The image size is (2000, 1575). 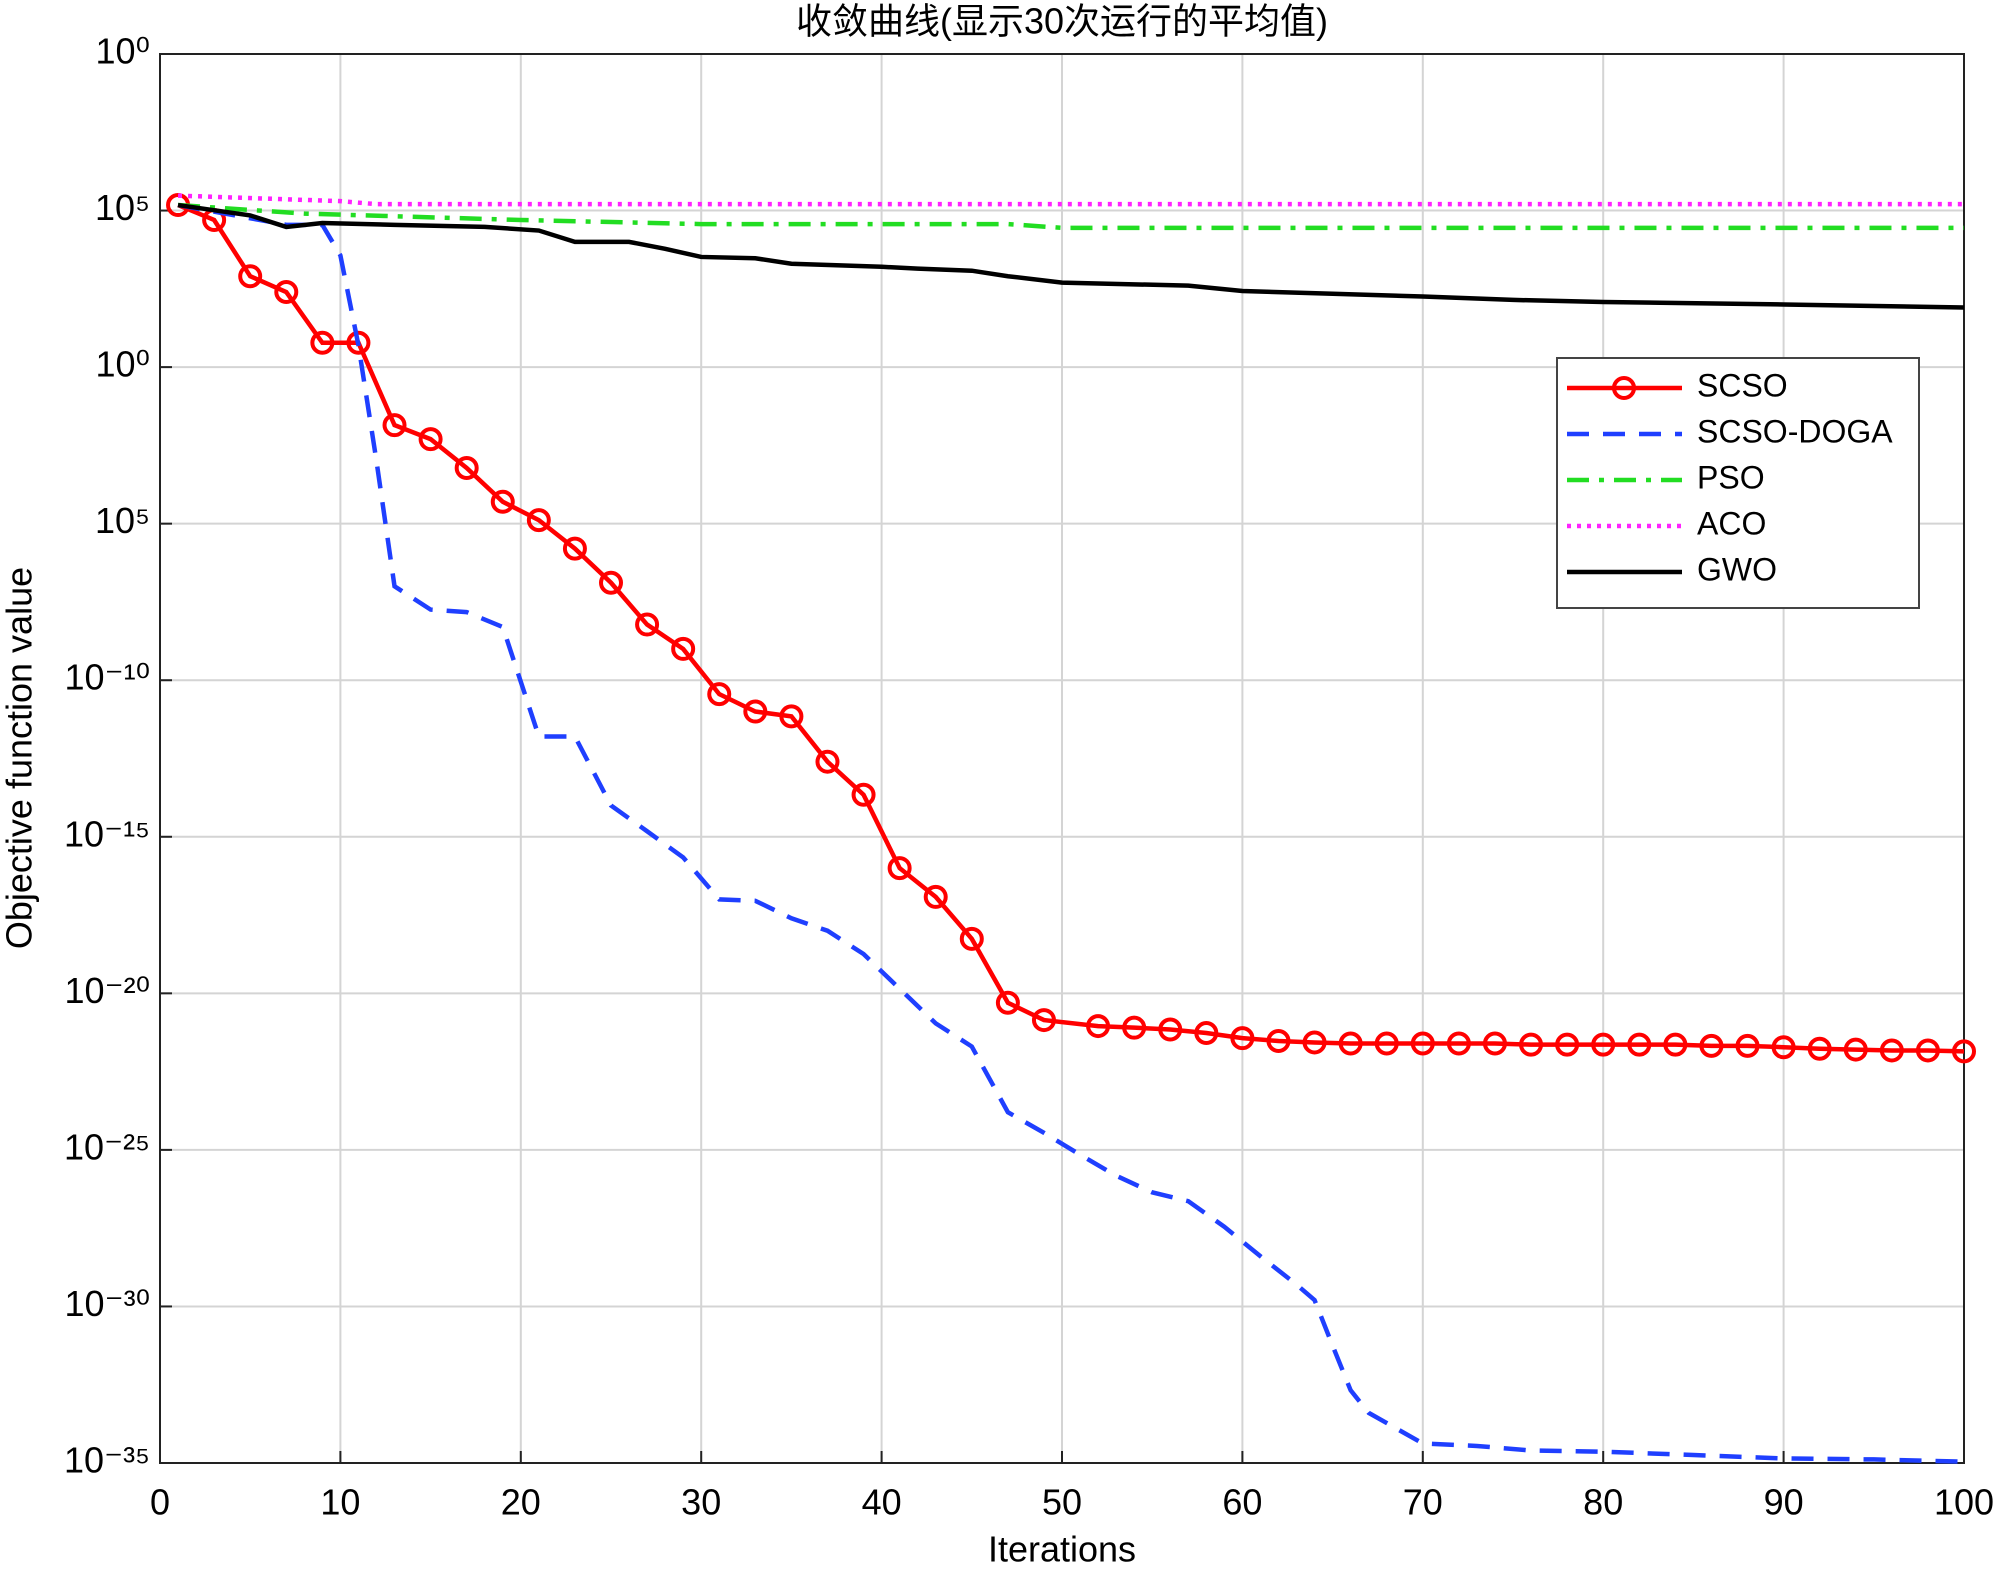 I want to click on y-tick-label: 10⁻³⁰, so click(x=107, y=1303).